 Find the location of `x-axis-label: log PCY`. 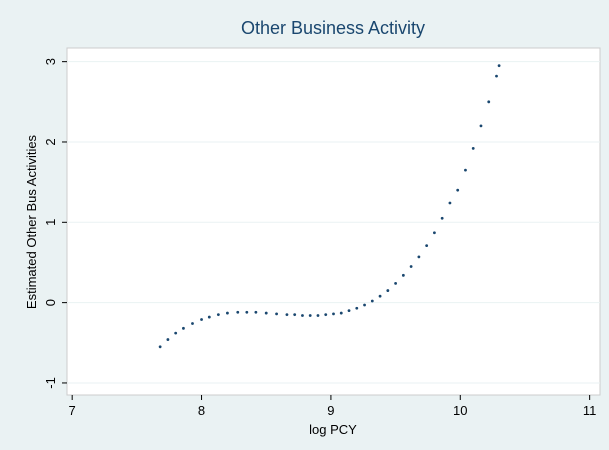

x-axis-label: log PCY is located at coordinates (333, 429).